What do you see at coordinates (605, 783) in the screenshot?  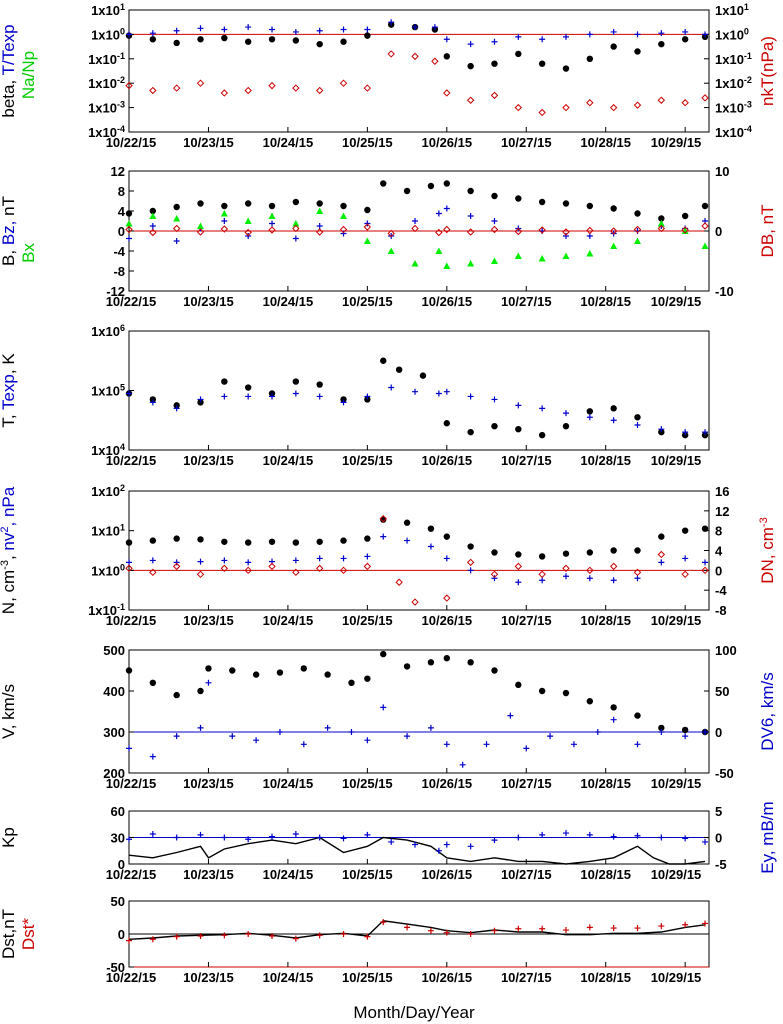 I see `x-tick-label-velocity: 10/28/15` at bounding box center [605, 783].